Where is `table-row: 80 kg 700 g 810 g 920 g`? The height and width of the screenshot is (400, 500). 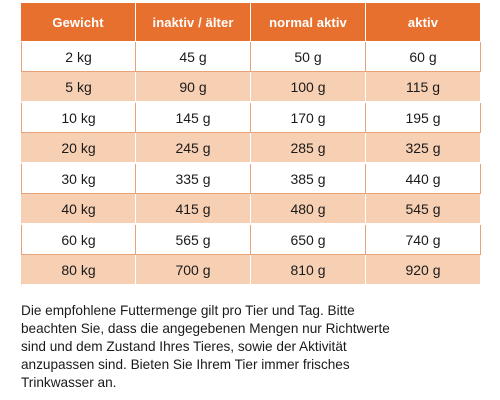
table-row: 80 kg 700 g 810 g 920 g is located at coordinates (251, 270).